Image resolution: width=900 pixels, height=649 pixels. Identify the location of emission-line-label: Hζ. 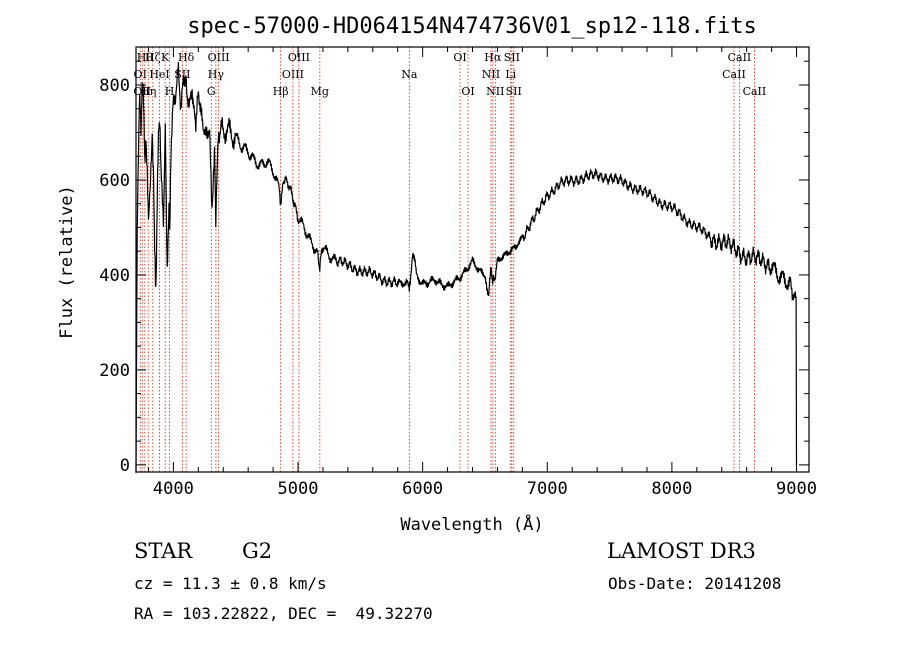
(153, 57).